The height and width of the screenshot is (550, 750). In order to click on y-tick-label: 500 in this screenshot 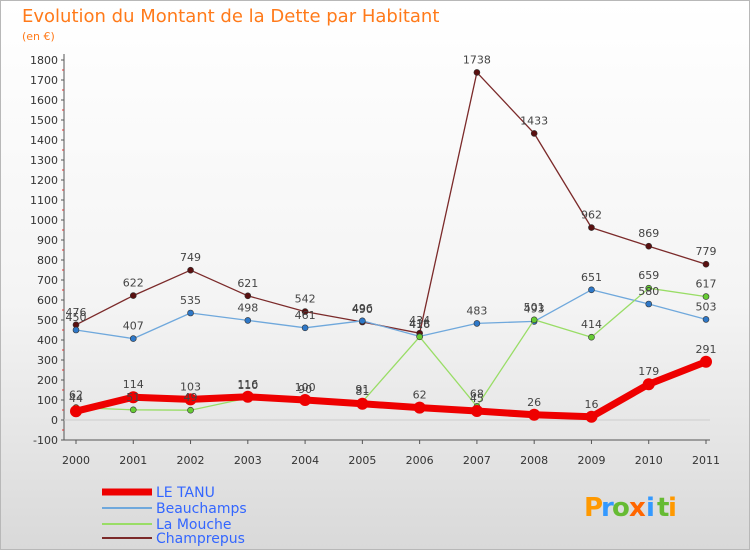, I will do `click(47, 320)`.